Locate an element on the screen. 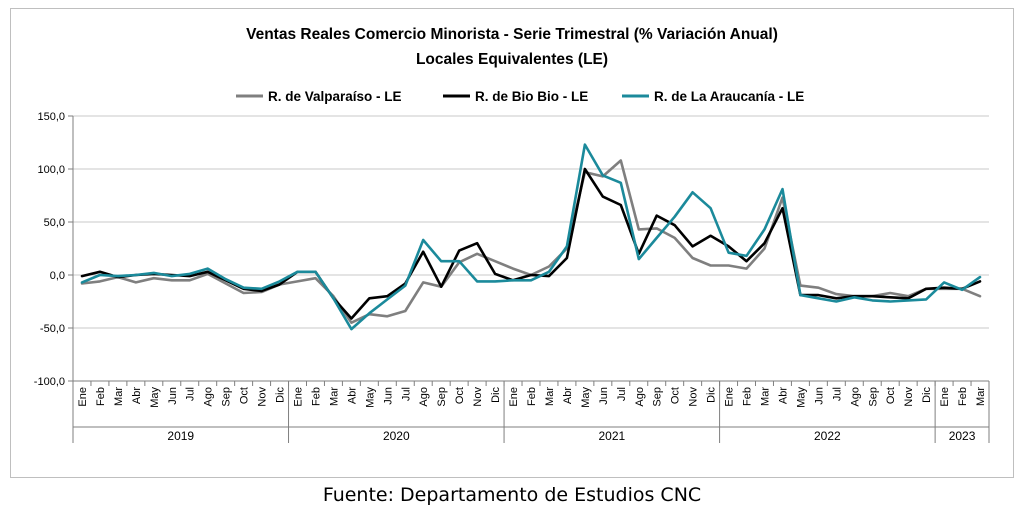 The image size is (1024, 520). chart-subtitle: Locales Equivalentes (LE) is located at coordinates (512, 59).